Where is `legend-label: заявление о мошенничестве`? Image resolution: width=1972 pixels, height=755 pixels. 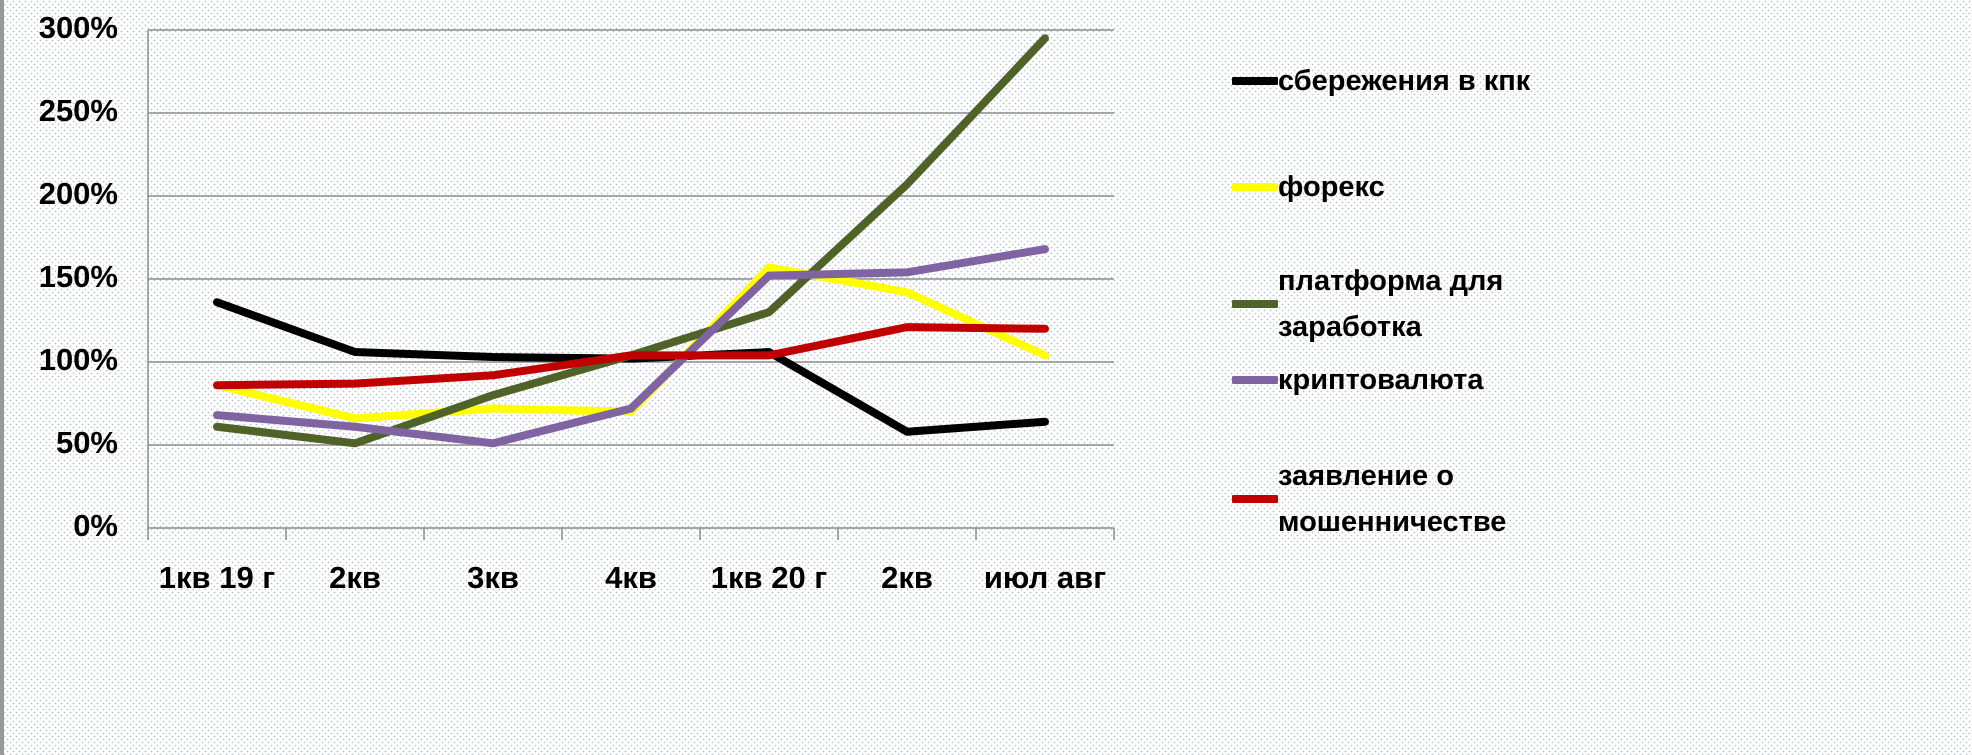
legend-label: заявление о мошенничестве is located at coordinates (1392, 499).